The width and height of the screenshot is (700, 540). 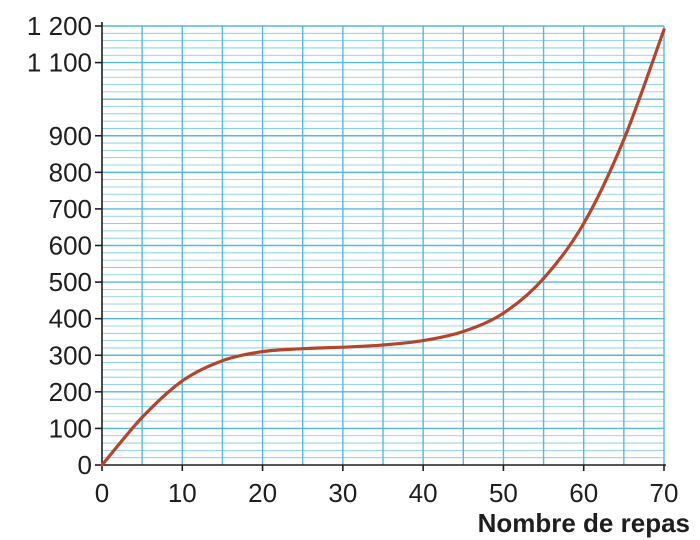 I want to click on x-axis-title: Nombre de repas, so click(x=584, y=523).